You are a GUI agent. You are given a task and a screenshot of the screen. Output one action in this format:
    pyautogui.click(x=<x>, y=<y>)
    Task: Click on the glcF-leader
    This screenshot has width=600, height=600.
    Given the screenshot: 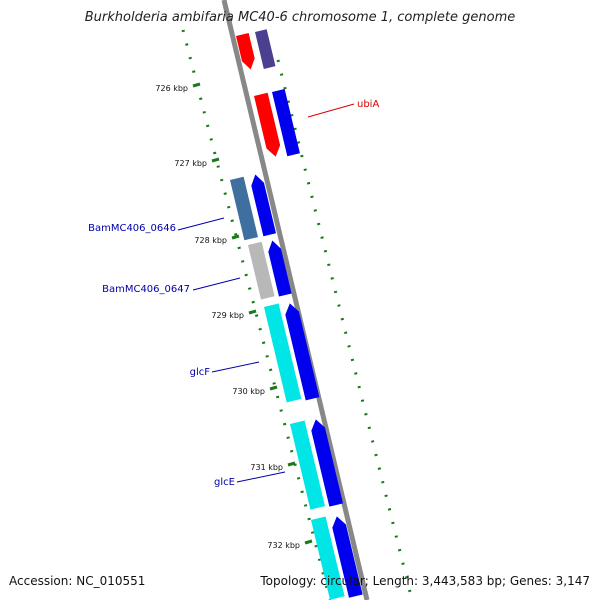 What is the action you would take?
    pyautogui.click(x=235, y=367)
    